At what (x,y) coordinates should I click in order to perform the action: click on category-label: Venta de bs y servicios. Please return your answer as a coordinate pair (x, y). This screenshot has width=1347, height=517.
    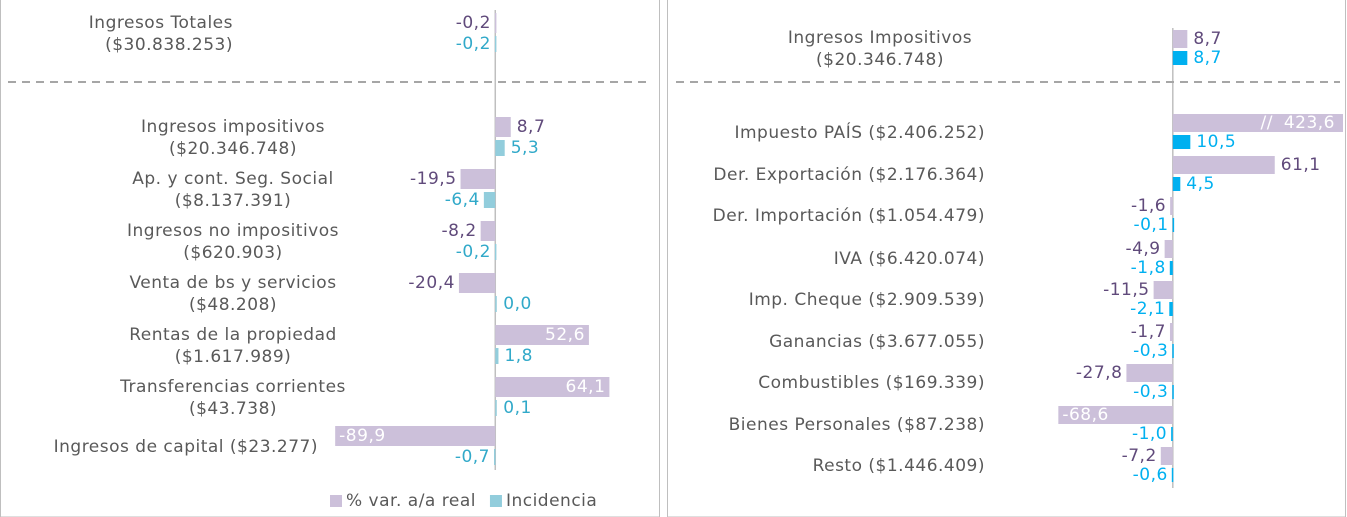
    Looking at the image, I should click on (232, 283).